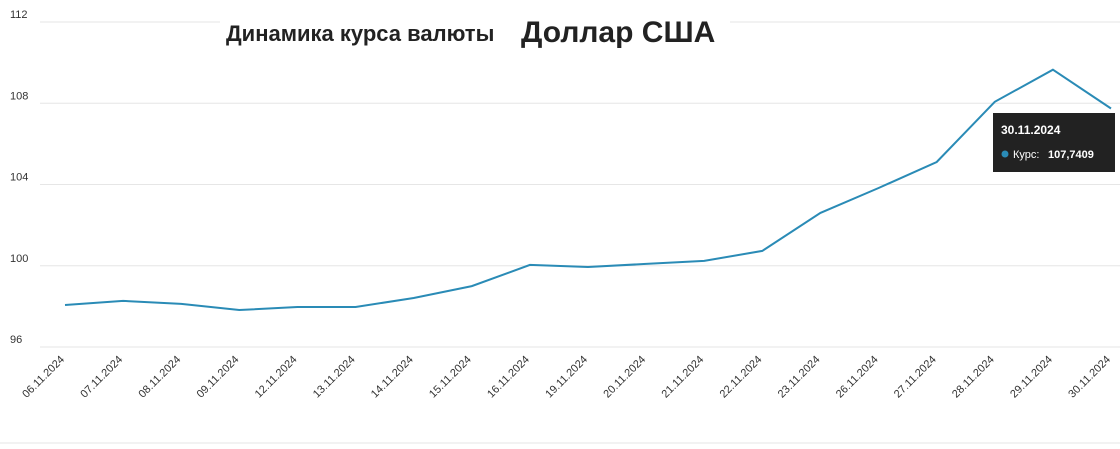  Describe the element at coordinates (19, 15) in the screenshot. I see `y-tick-label: 112` at that location.